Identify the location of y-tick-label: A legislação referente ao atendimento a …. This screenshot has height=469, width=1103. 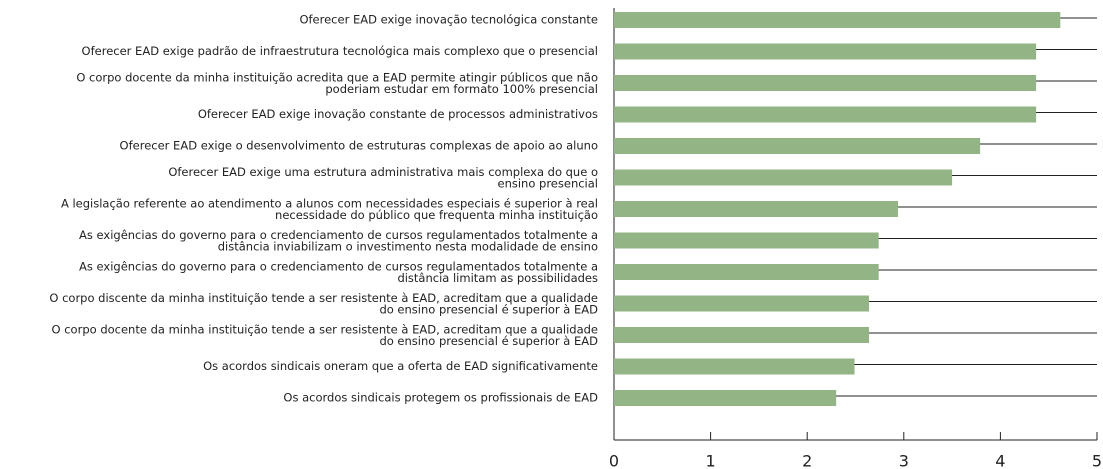
(329, 209).